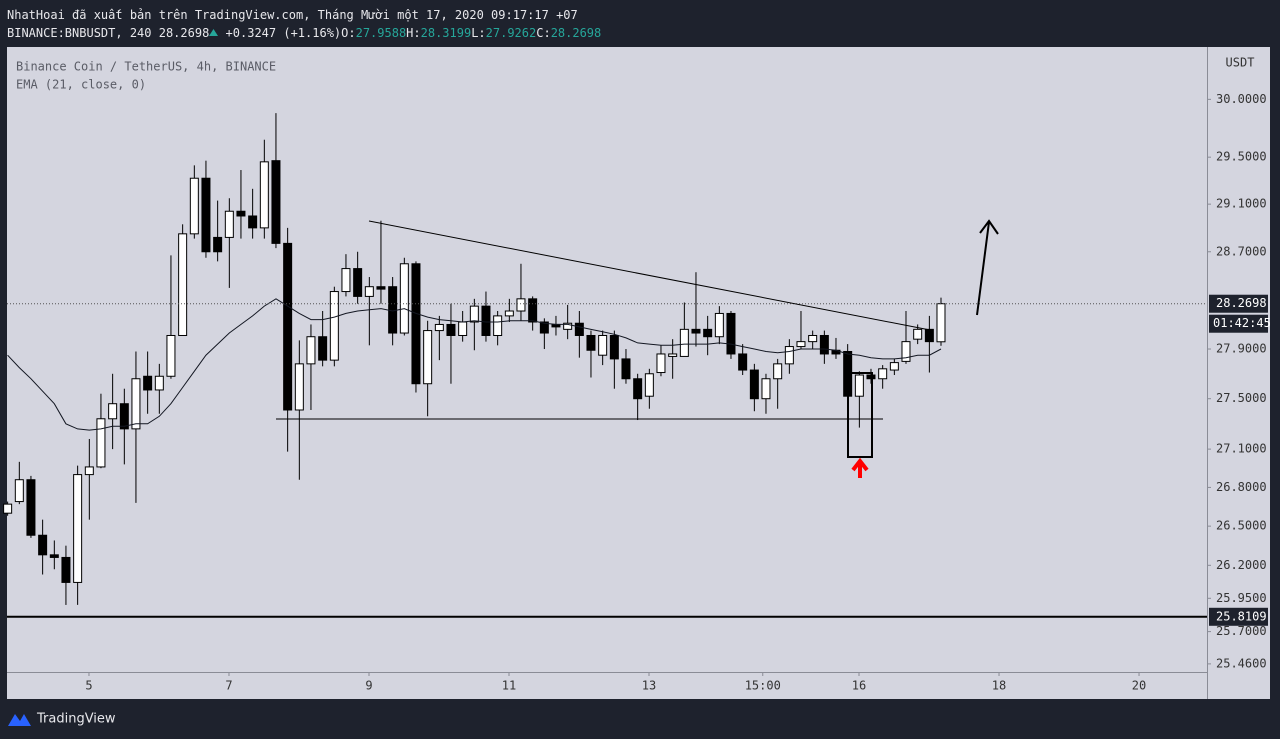 This screenshot has height=739, width=1280. What do you see at coordinates (81, 85) in the screenshot?
I see `legend-ema: EMA (21, close, 0)` at bounding box center [81, 85].